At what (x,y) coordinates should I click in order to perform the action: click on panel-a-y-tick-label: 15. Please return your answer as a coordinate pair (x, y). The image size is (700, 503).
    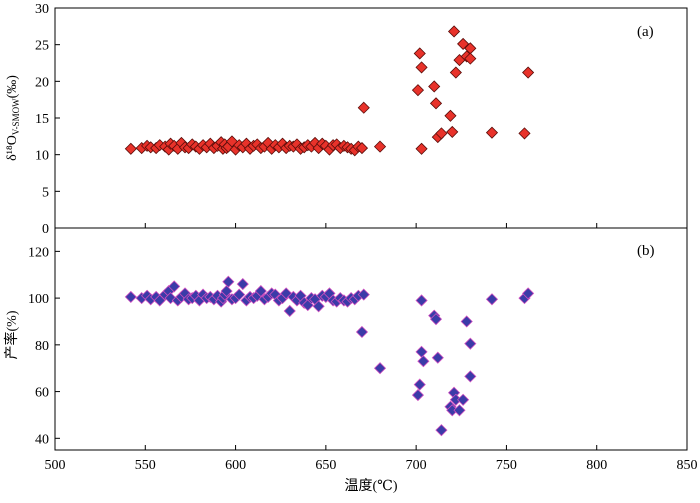
    Looking at the image, I should click on (42, 119).